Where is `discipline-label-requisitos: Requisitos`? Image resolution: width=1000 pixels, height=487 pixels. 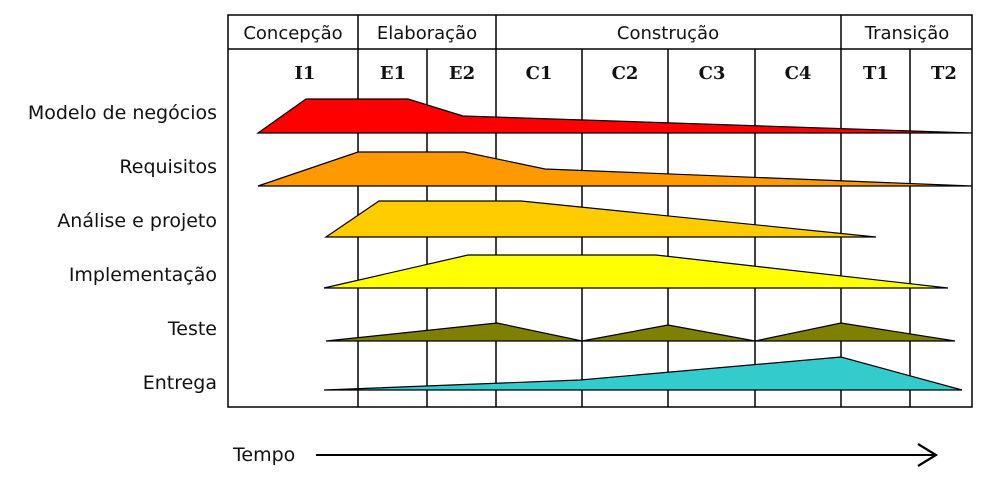 discipline-label-requisitos: Requisitos is located at coordinates (168, 167).